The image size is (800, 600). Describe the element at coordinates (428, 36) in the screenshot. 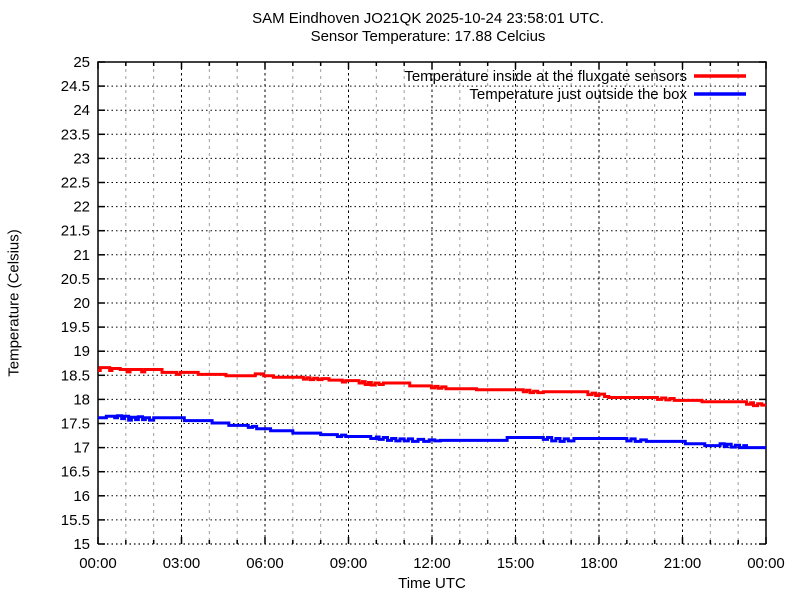

I see `chart-title-line2: Sensor Temperature: 17.88 Celcius` at that location.